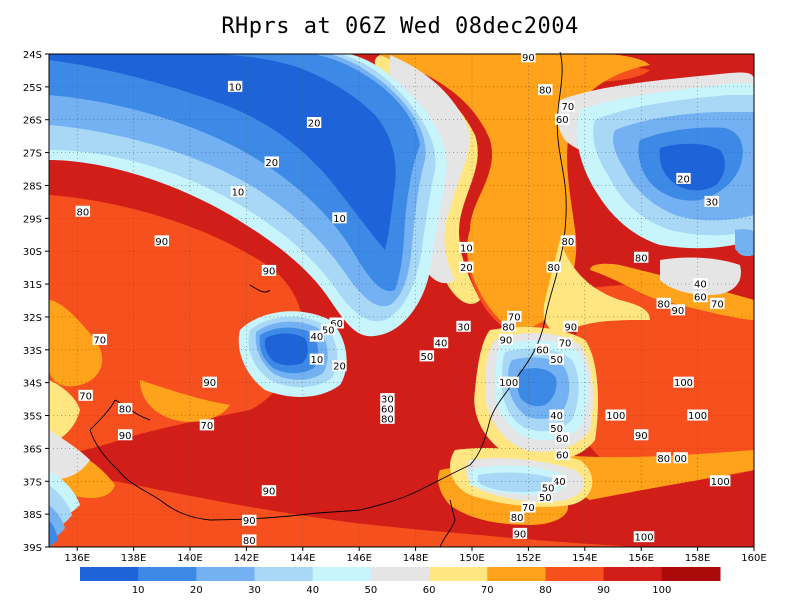  Describe the element at coordinates (32, 252) in the screenshot. I see `lat-tick-label: 30S` at that location.